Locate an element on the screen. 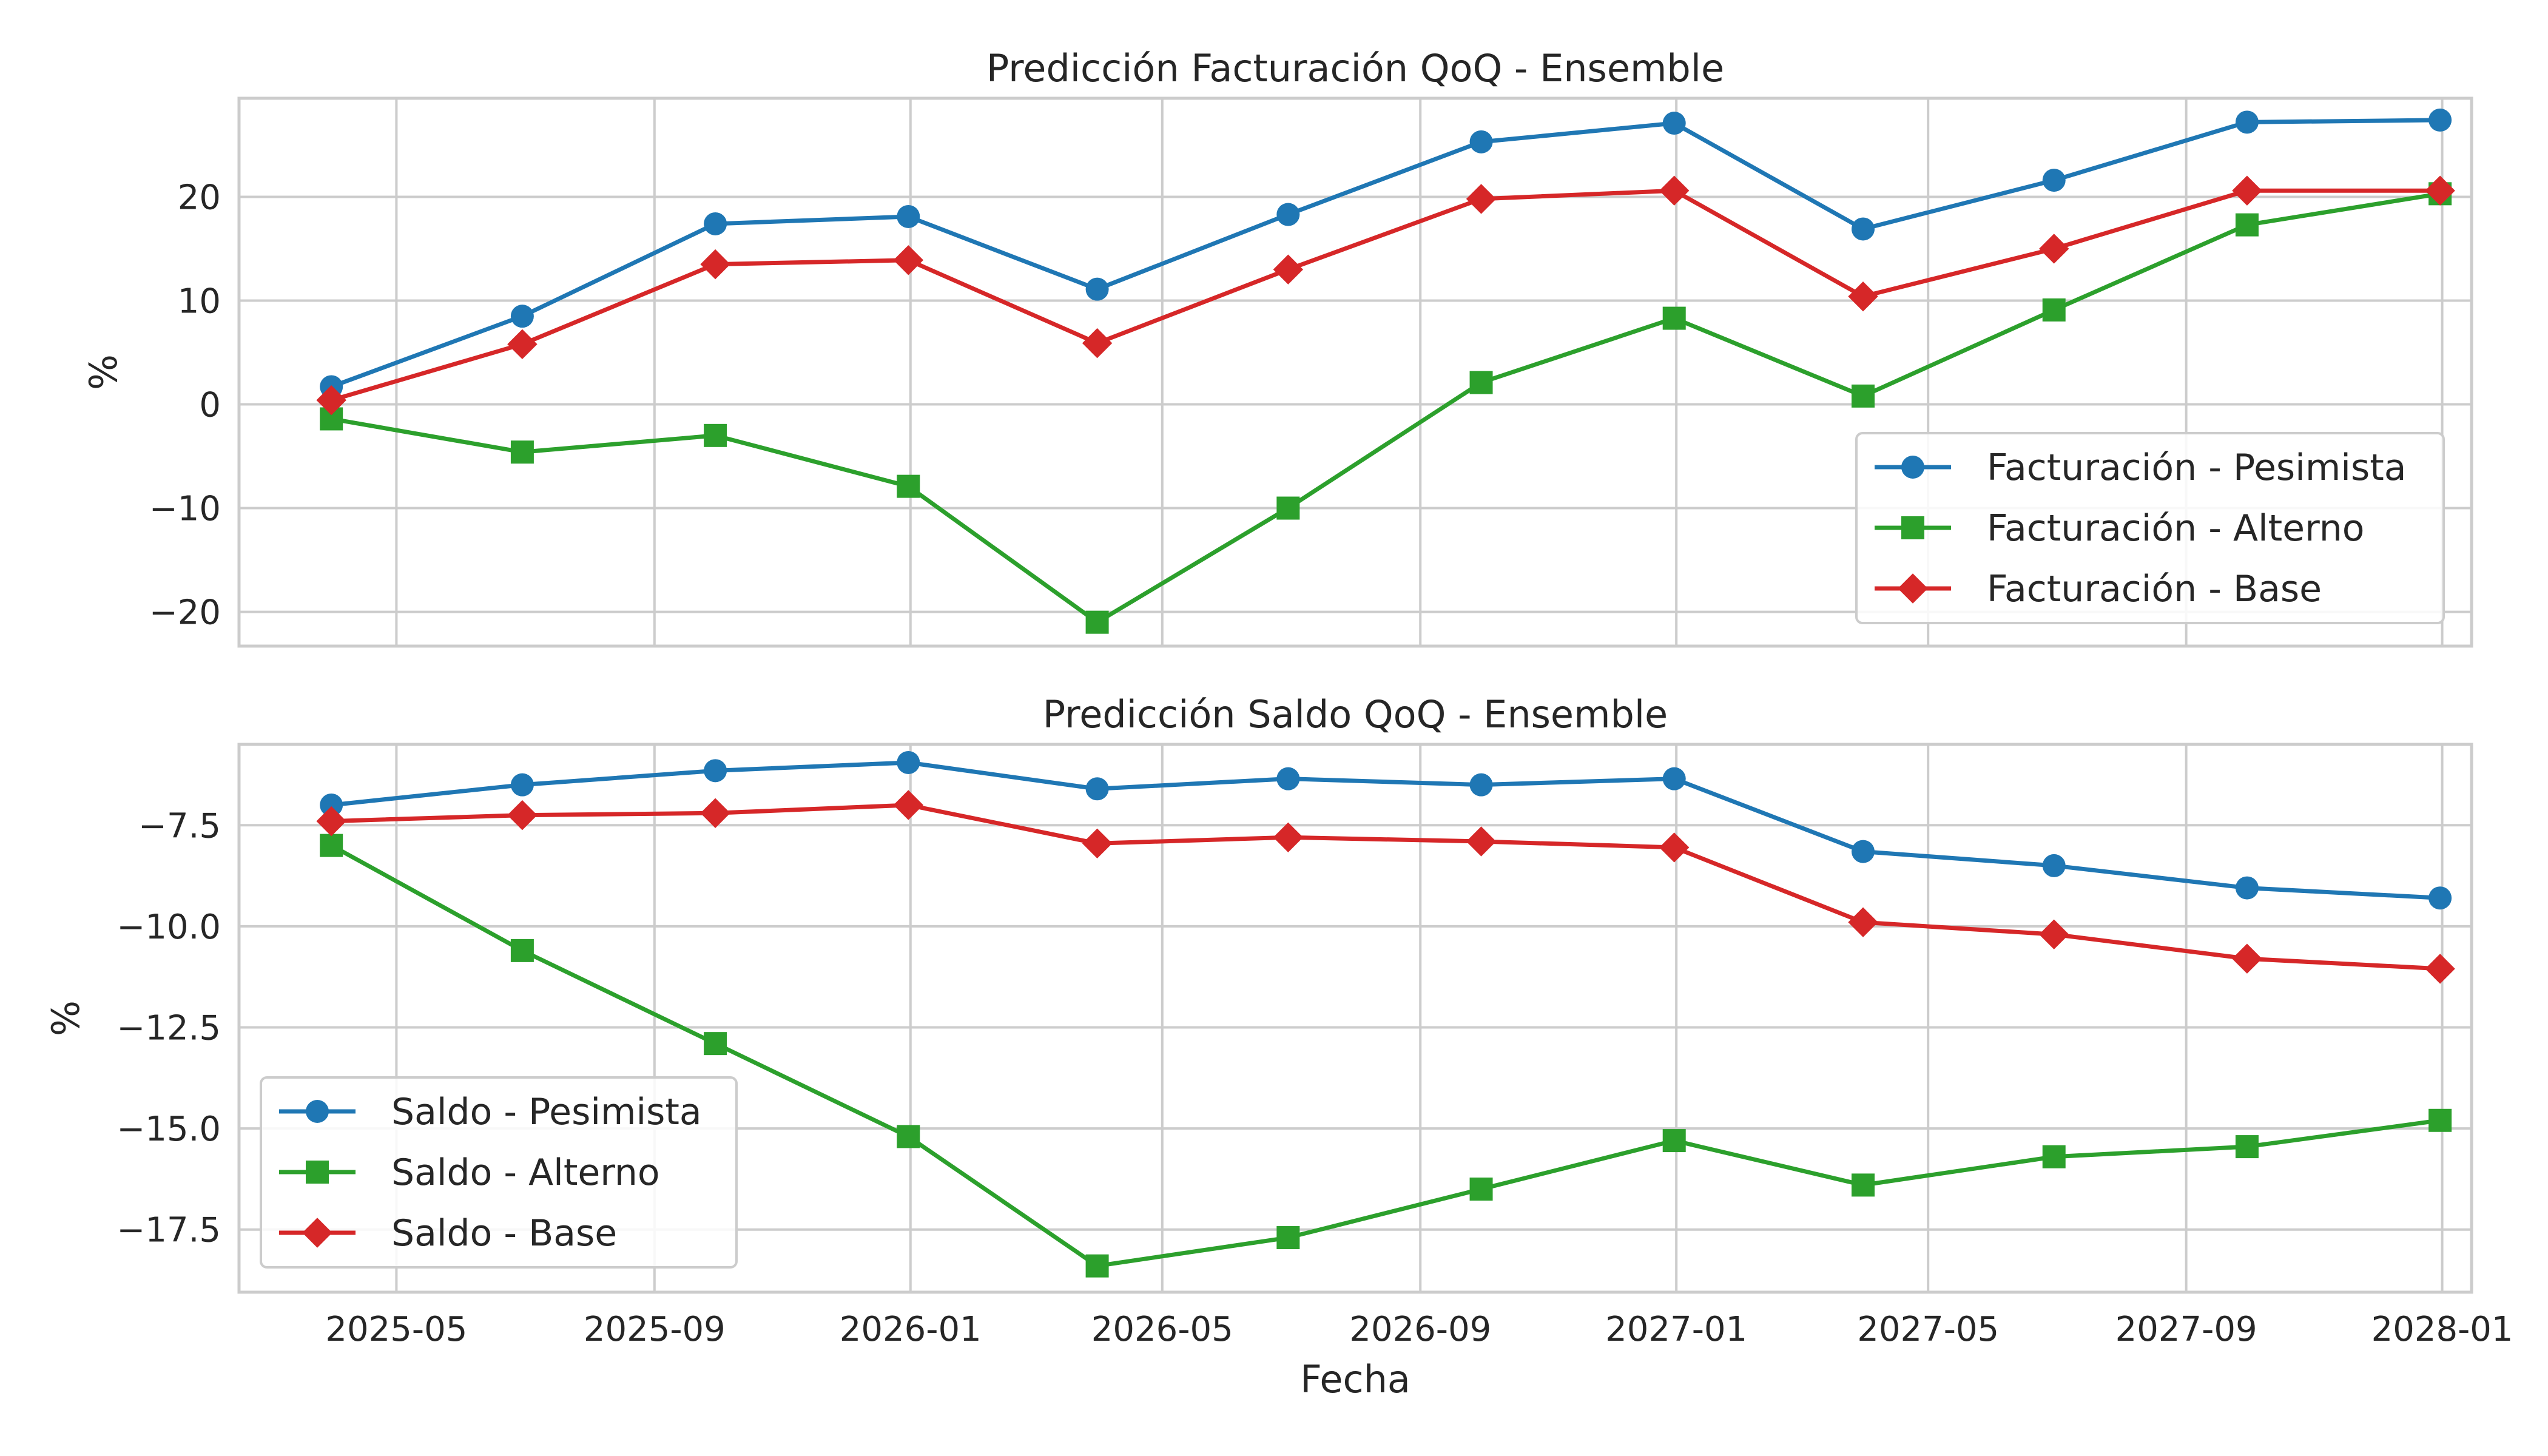  x-tick-label: 2026-05 is located at coordinates (1162, 1329).